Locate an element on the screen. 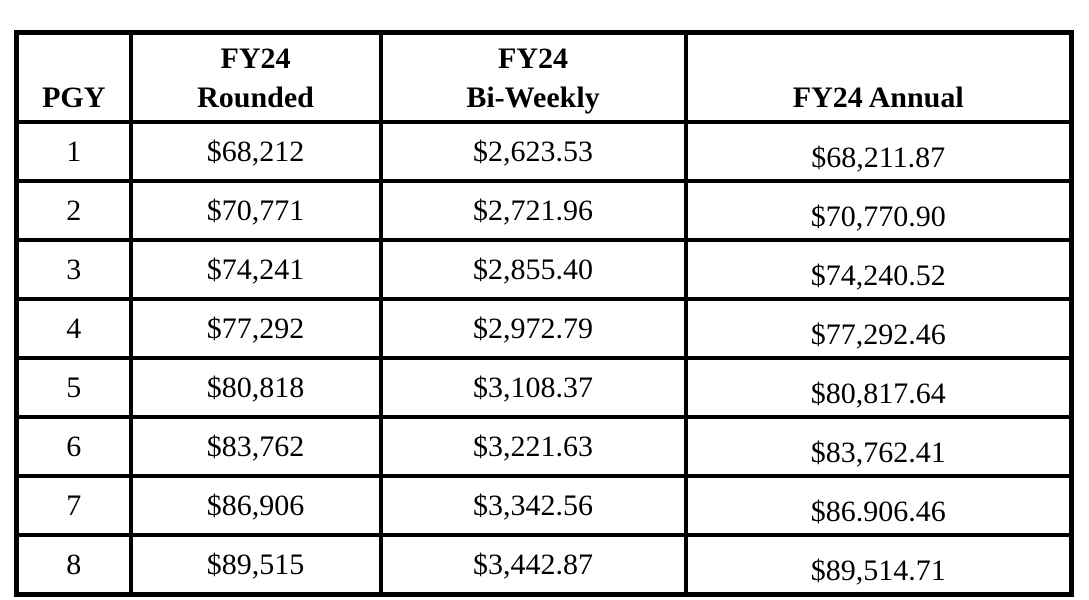 The image size is (1089, 600). cell-biweekly: $2,721.96 is located at coordinates (533, 210).